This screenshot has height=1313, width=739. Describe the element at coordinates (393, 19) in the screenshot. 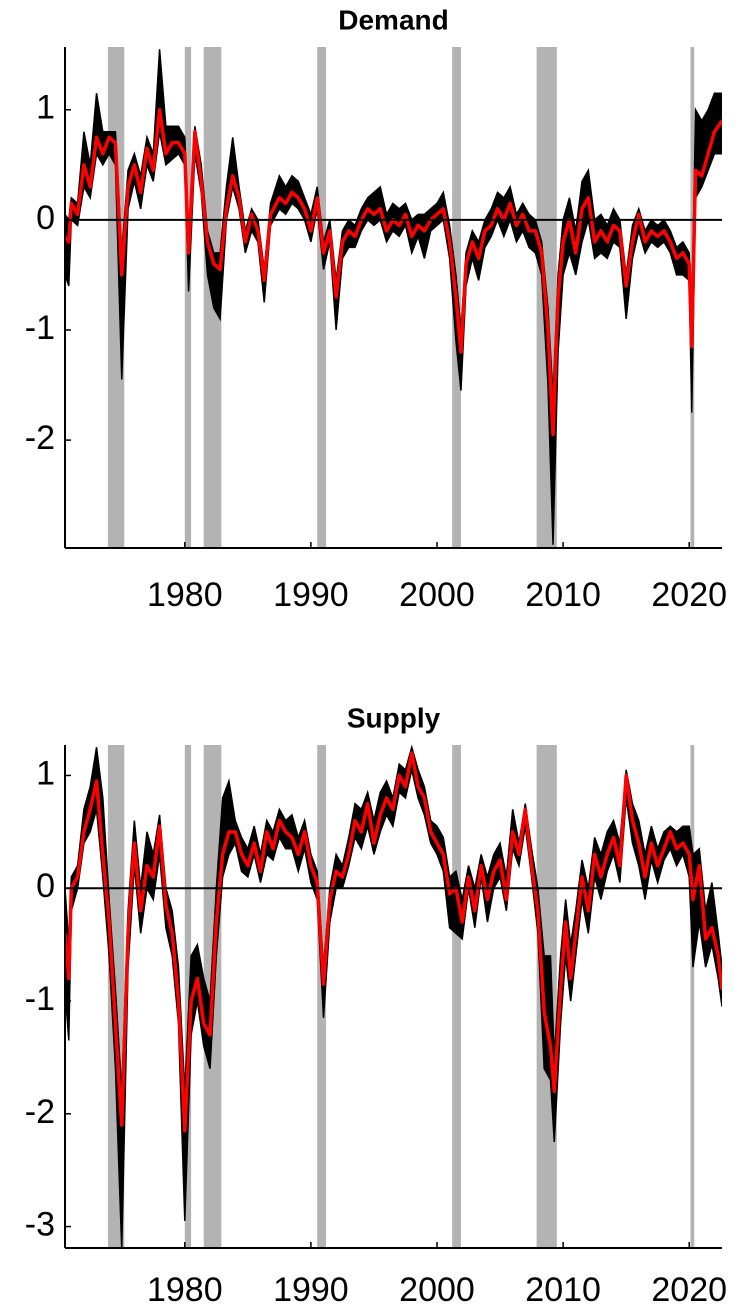

I see `chart-title: Demand` at that location.